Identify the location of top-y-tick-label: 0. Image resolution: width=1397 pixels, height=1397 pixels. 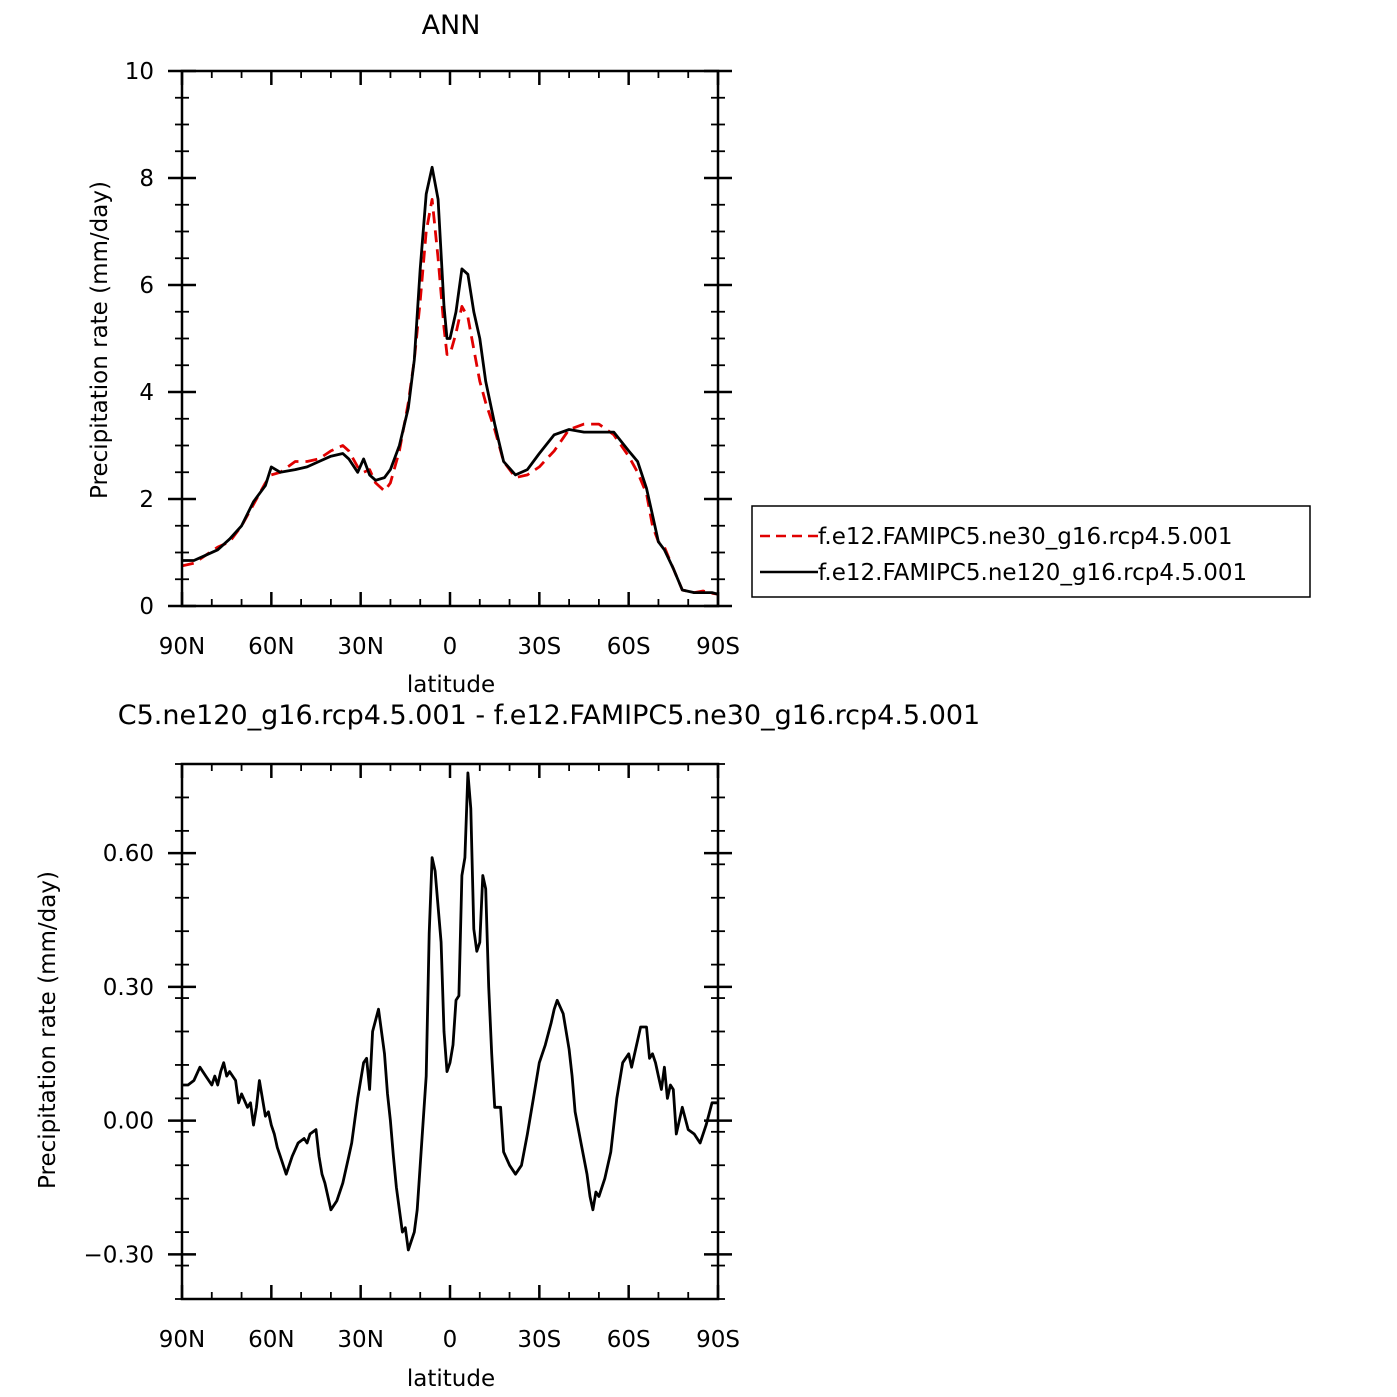
(146, 607).